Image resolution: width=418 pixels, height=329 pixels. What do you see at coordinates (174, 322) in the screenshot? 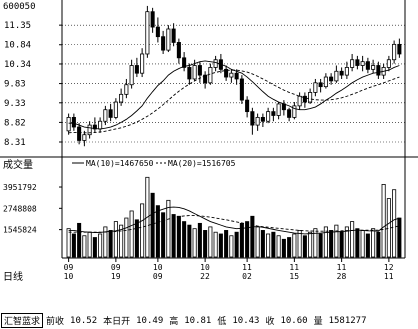
I see `high-label: 高` at bounding box center [174, 322].